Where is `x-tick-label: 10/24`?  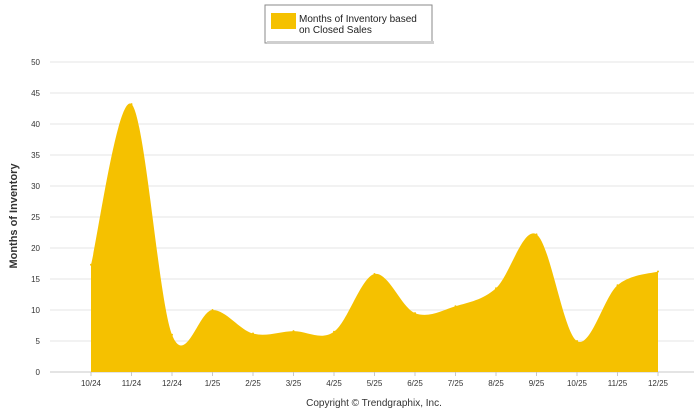 x-tick-label: 10/24 is located at coordinates (91, 383).